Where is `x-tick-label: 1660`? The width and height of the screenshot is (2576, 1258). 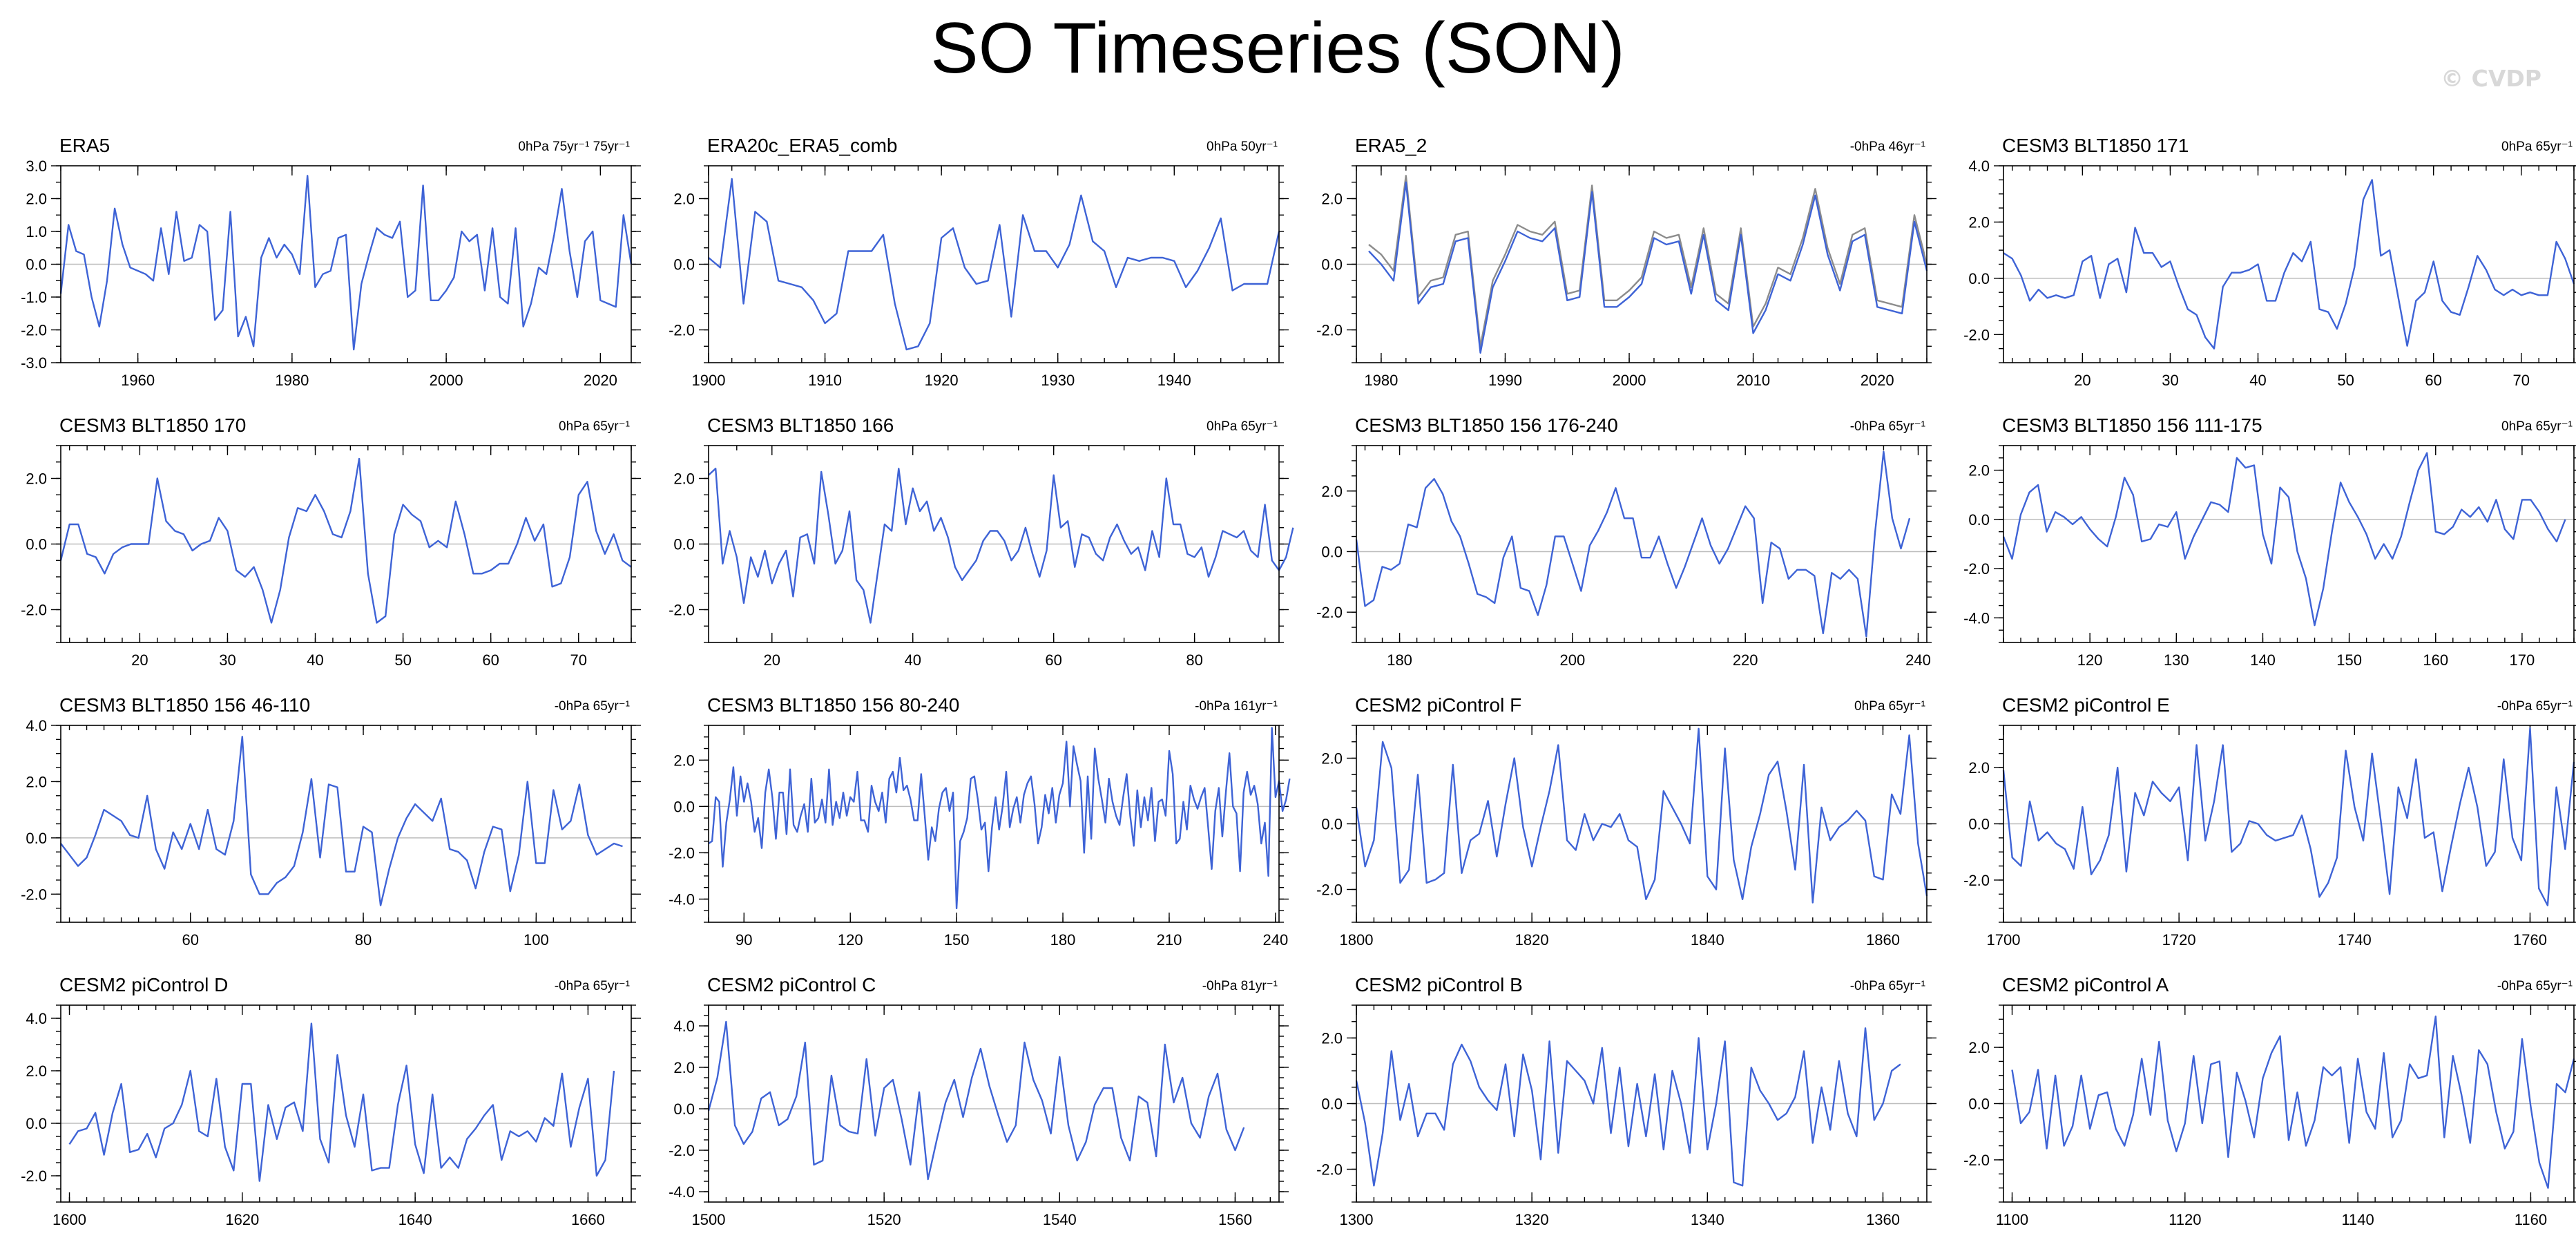 x-tick-label: 1660 is located at coordinates (588, 1220).